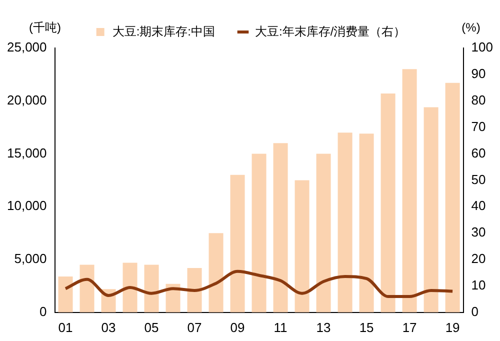 The width and height of the screenshot is (500, 341). What do you see at coordinates (478, 258) in the screenshot?
I see `y2-tick-label: 20` at bounding box center [478, 258].